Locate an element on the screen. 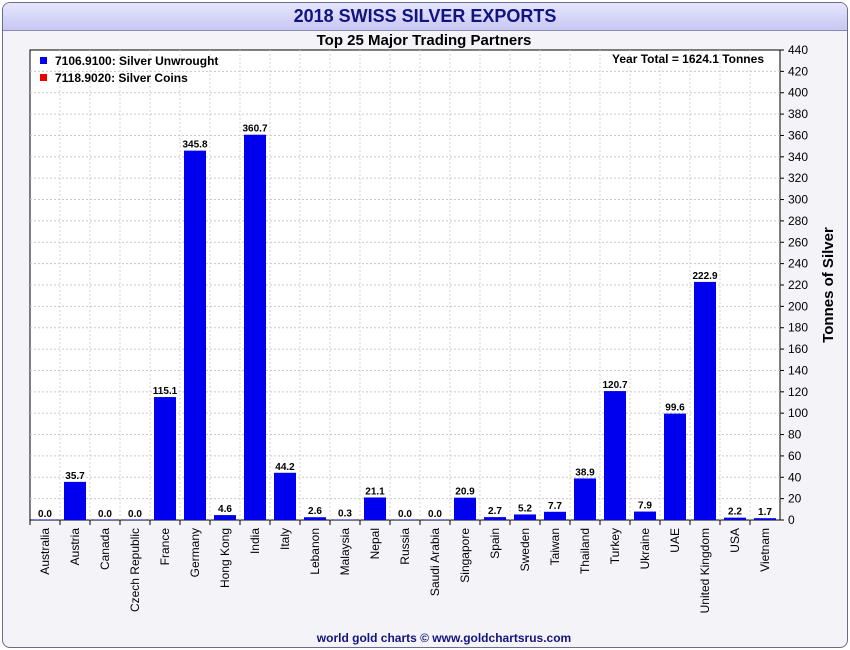  bar-value-label: 345.8 is located at coordinates (194, 145).